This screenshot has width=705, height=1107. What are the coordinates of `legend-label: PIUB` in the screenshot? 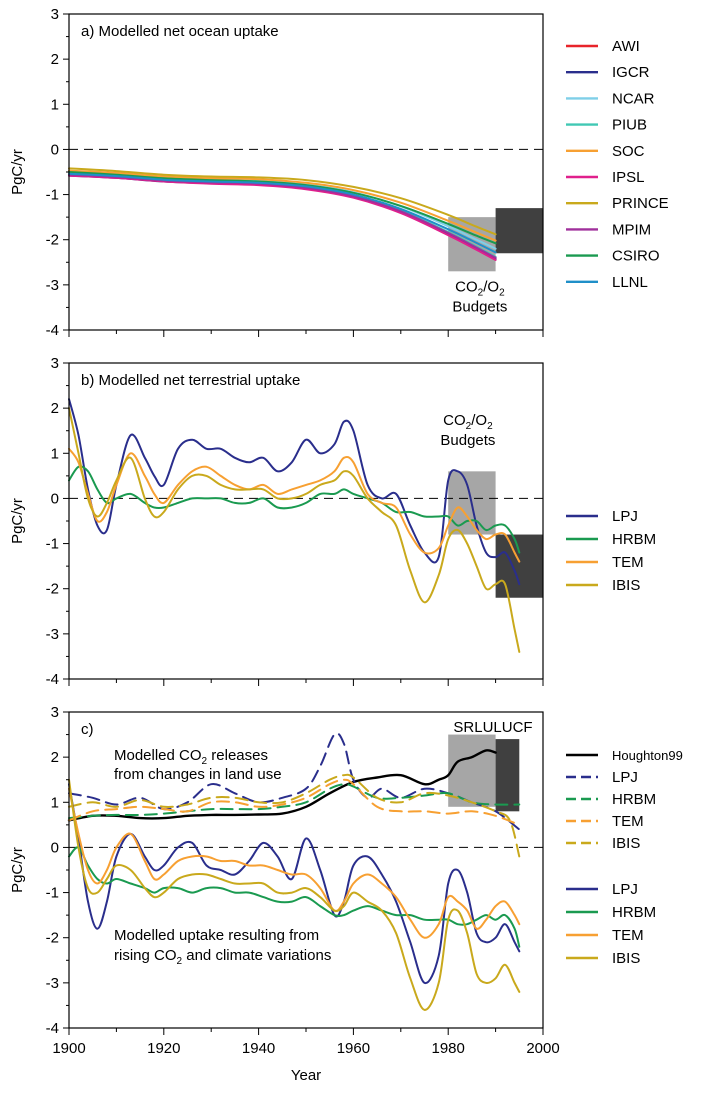 It's located at (629, 125).